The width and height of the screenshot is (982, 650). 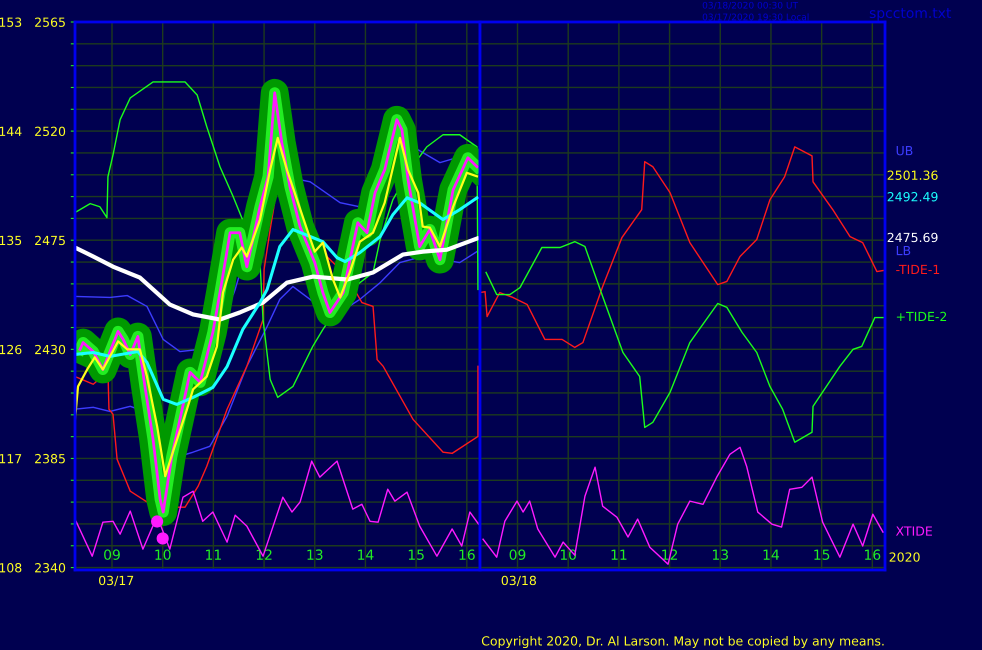 I want to click on y3-tick-label: 135, so click(x=11, y=241).